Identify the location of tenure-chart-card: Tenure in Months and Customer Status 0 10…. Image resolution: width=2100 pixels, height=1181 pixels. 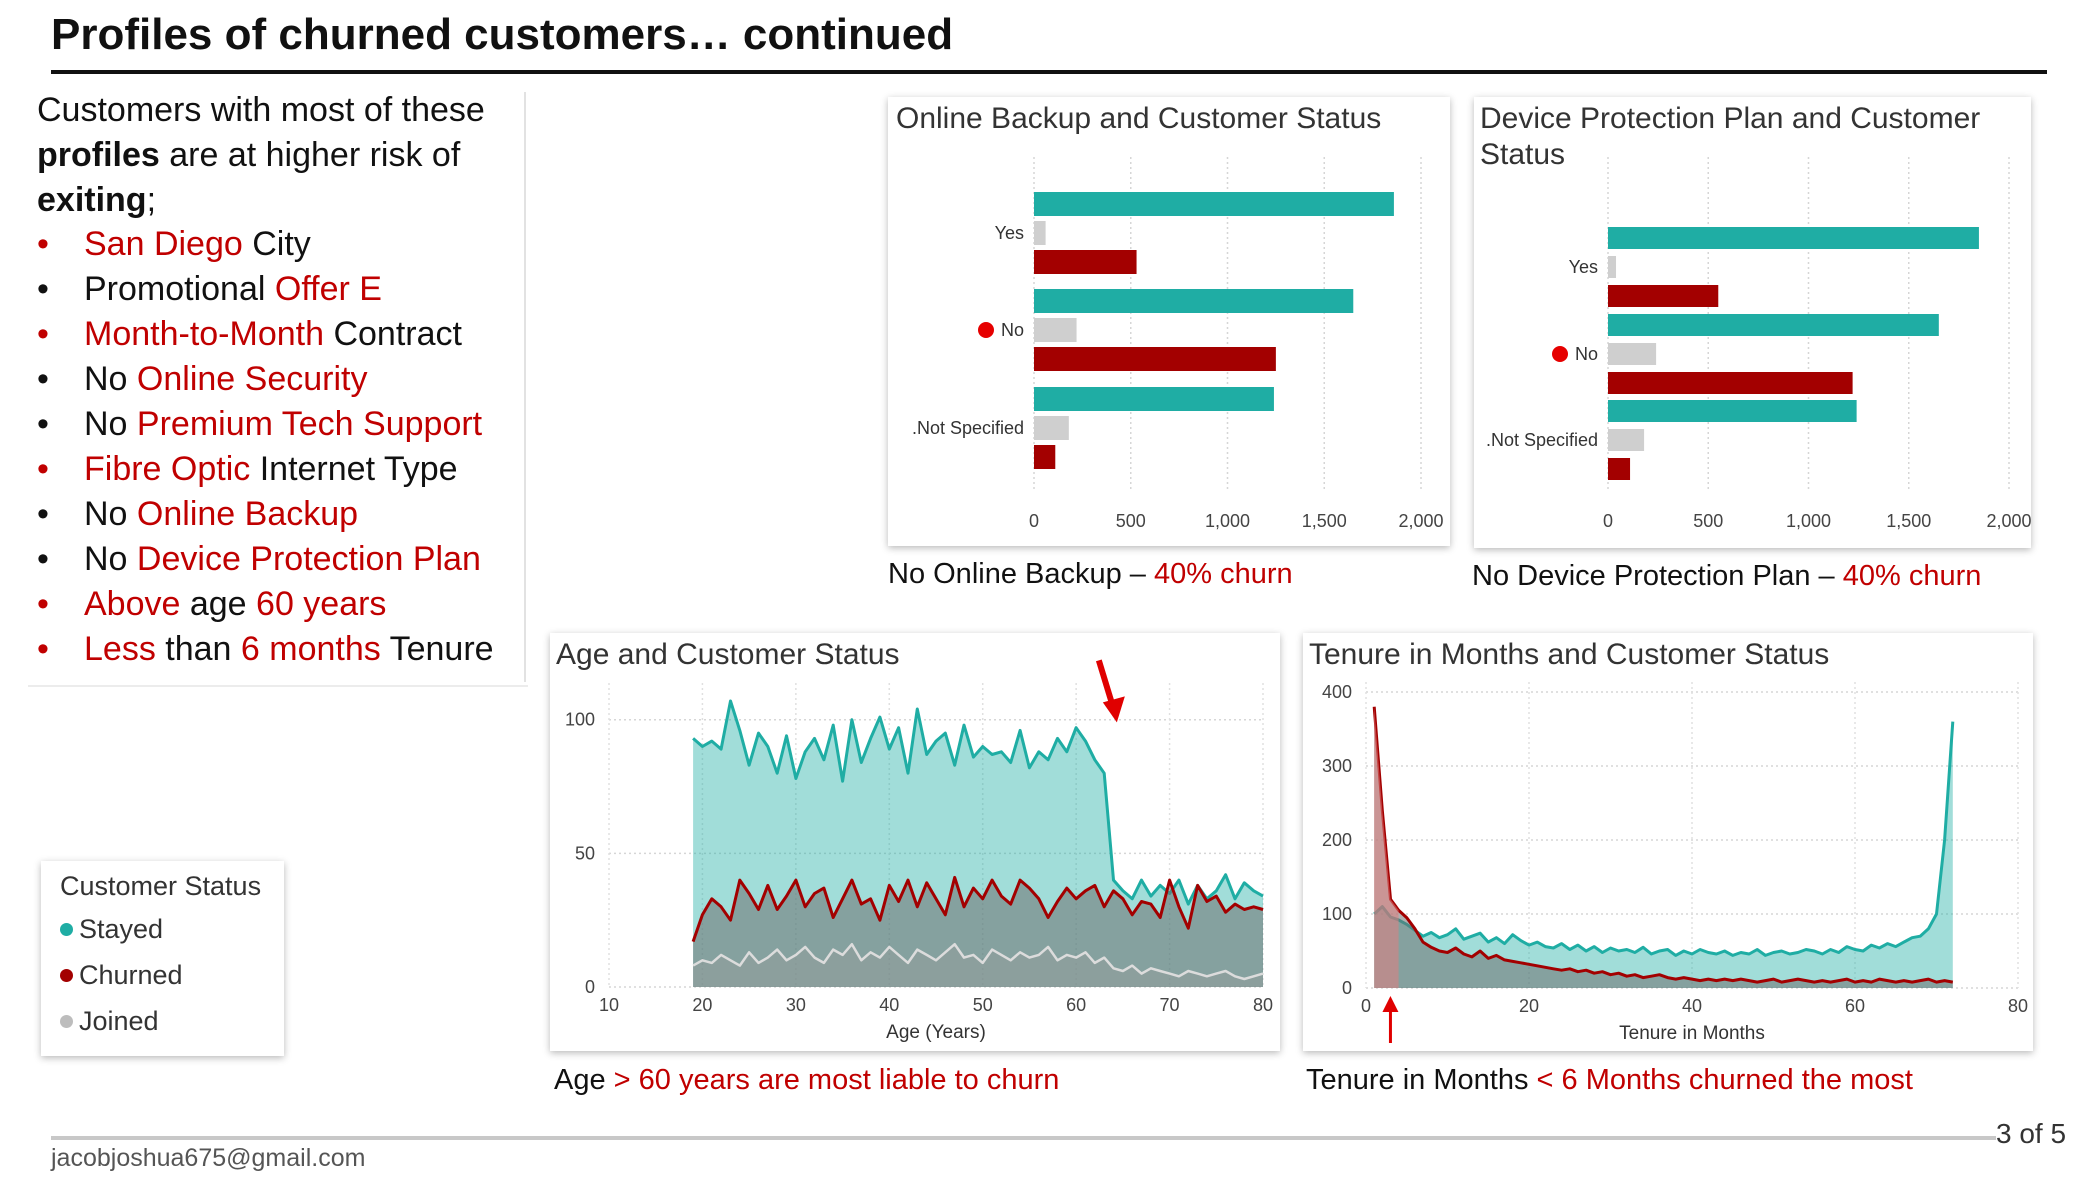
(1668, 842).